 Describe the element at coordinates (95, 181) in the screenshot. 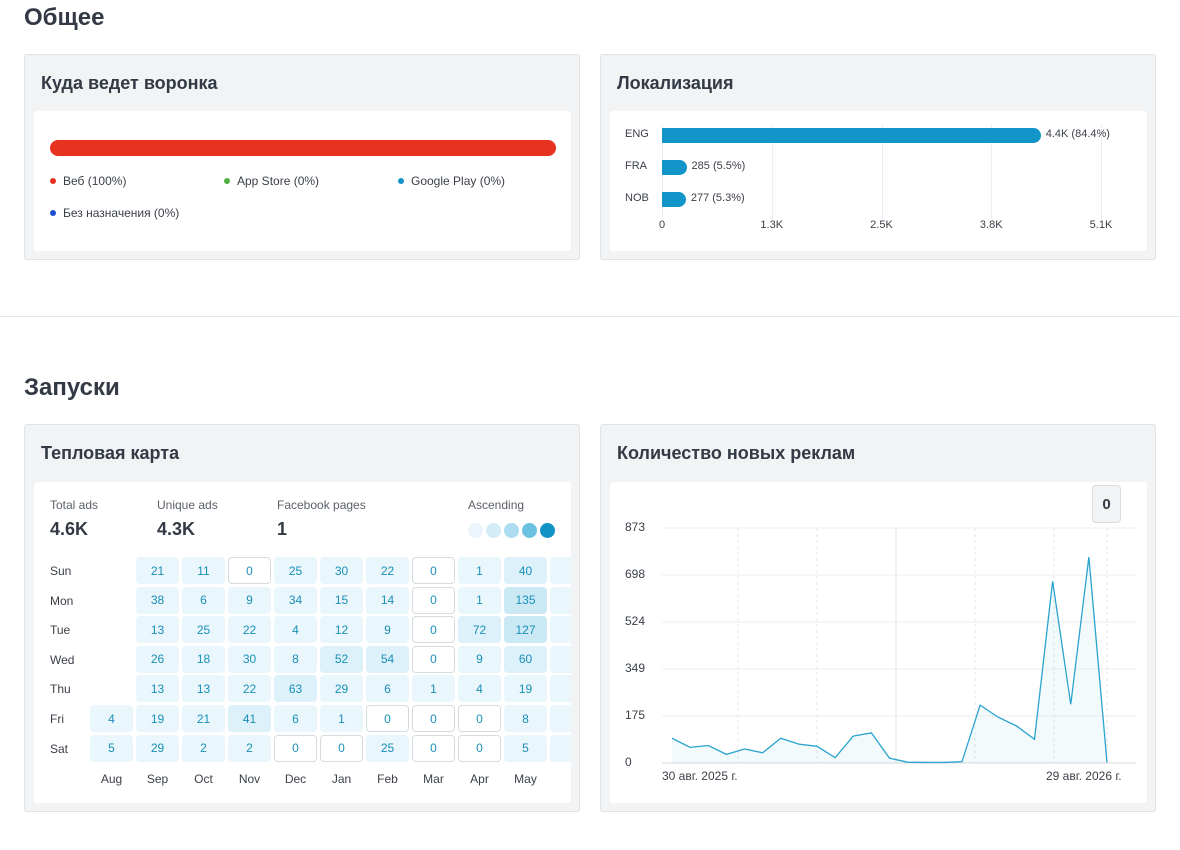

I see `legend-label-web: Веб (100%)` at that location.